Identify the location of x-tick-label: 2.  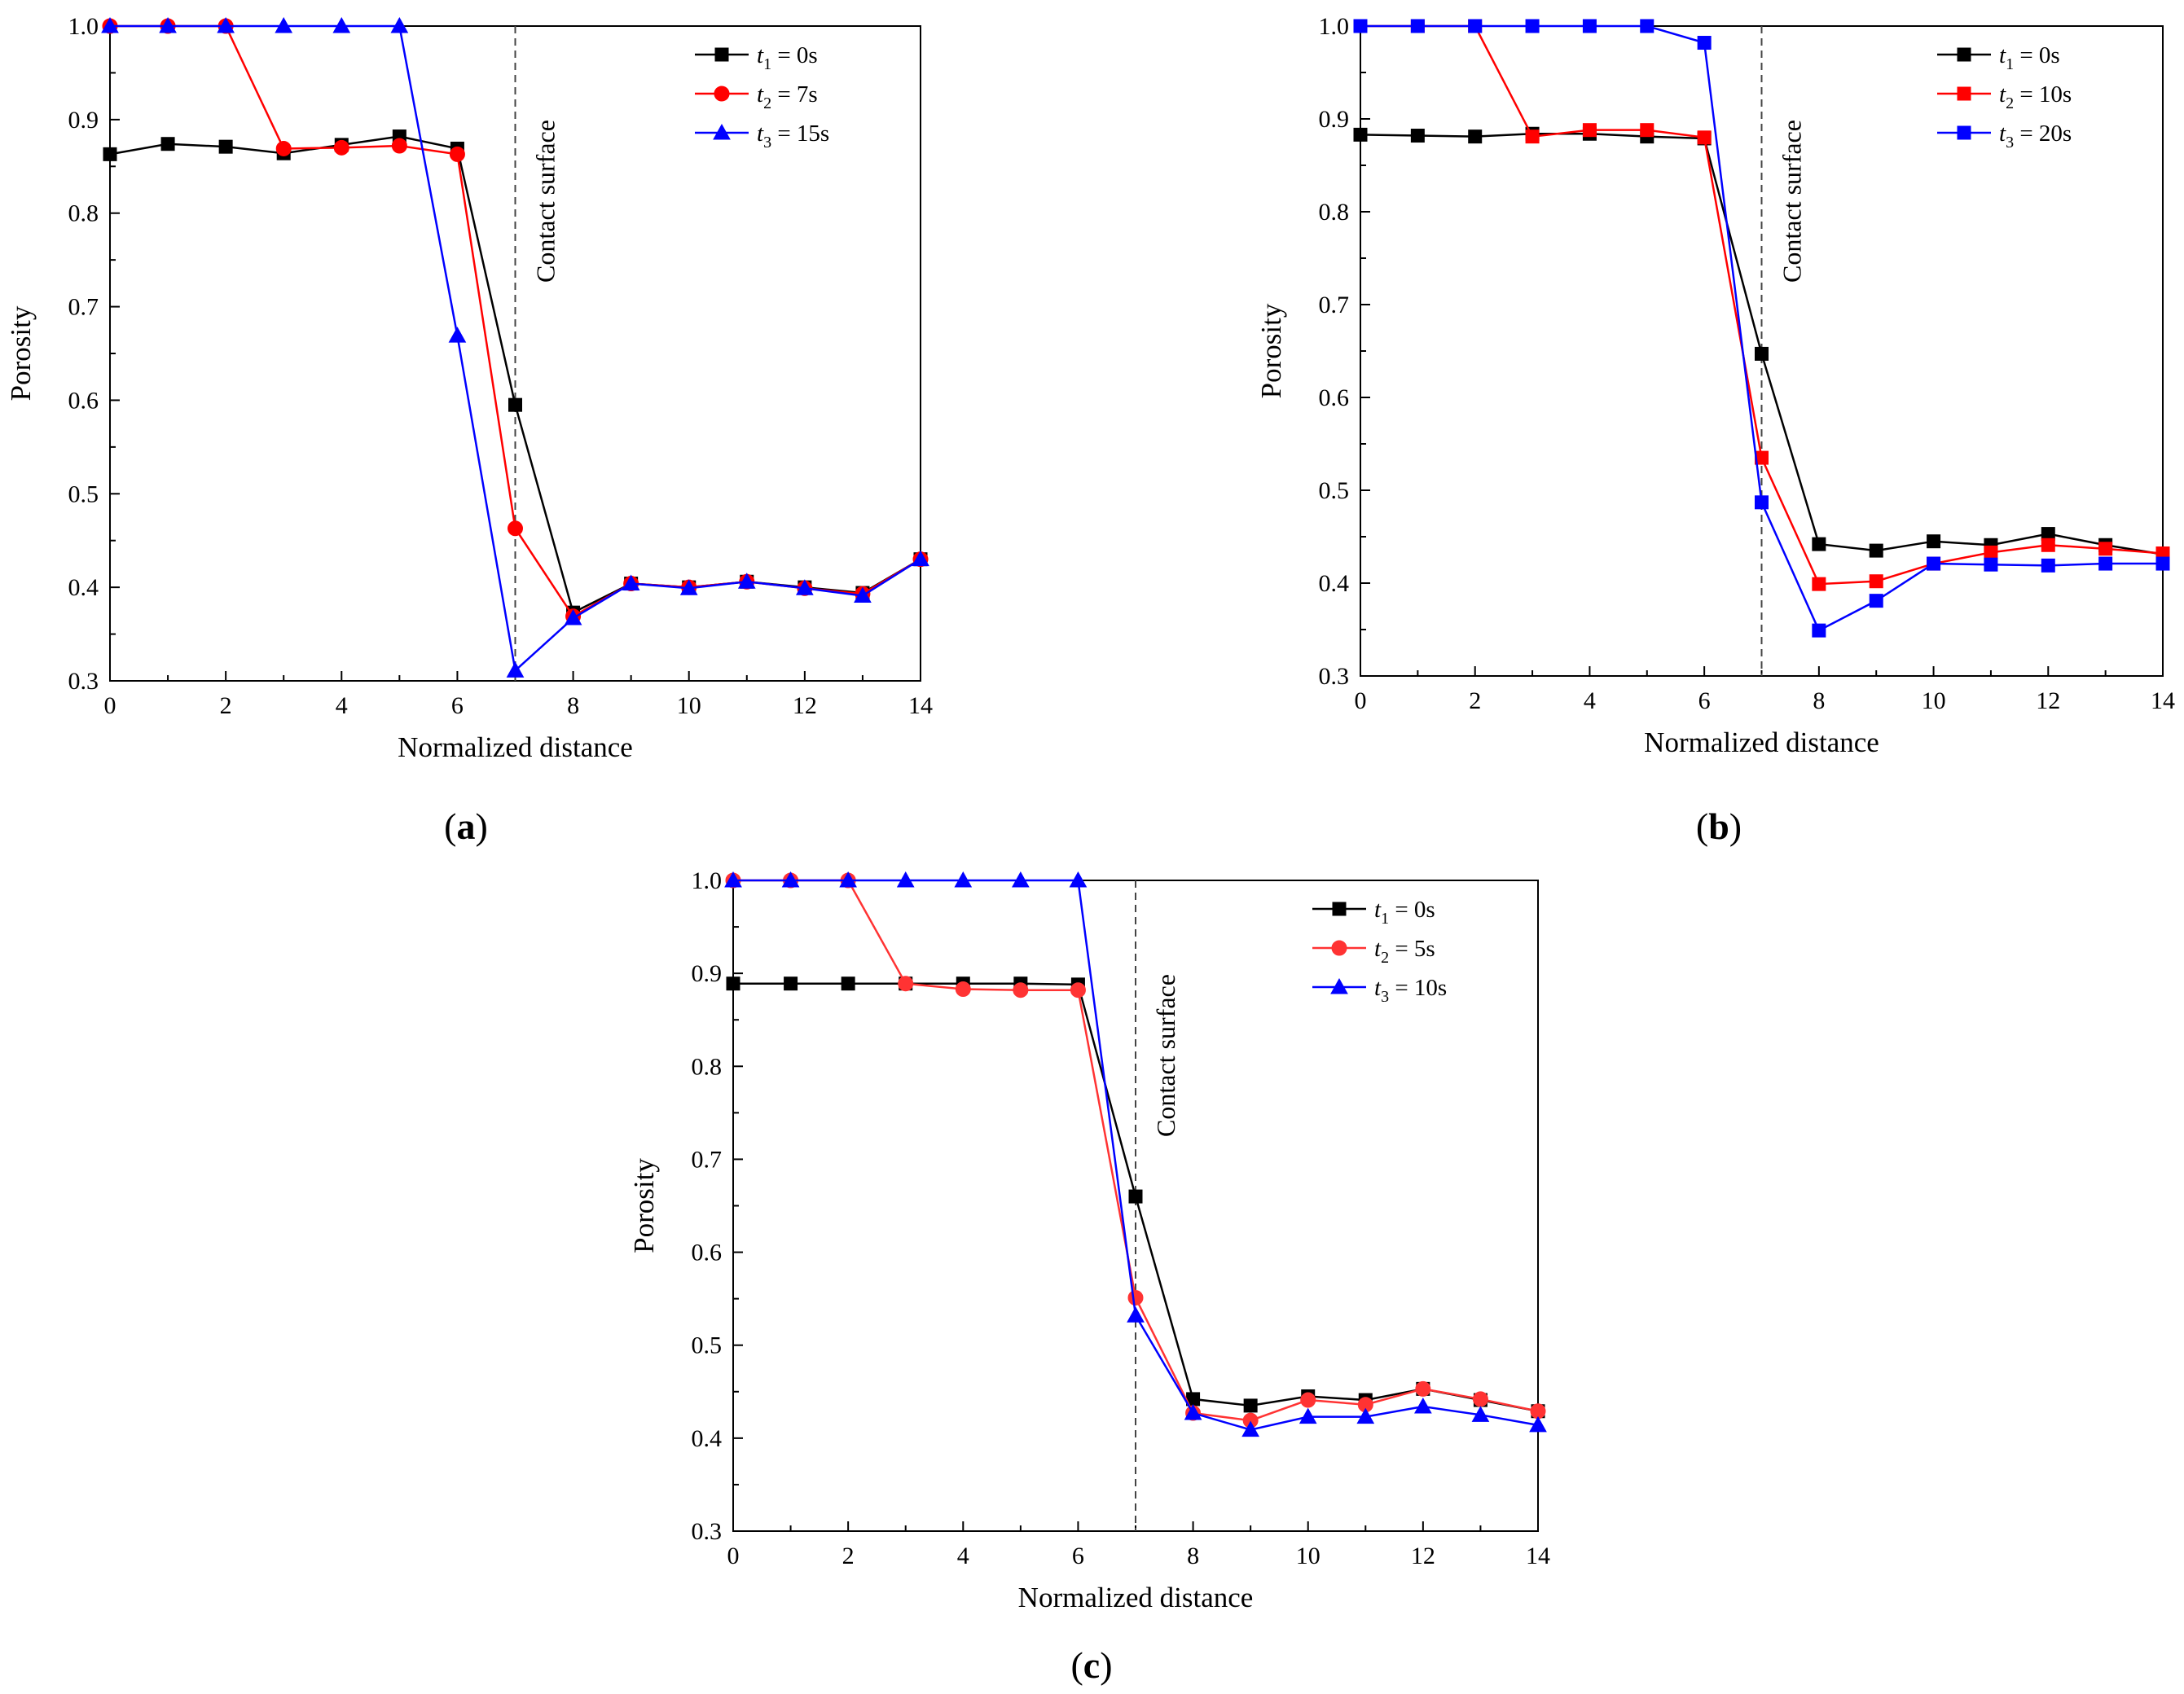
(226, 705).